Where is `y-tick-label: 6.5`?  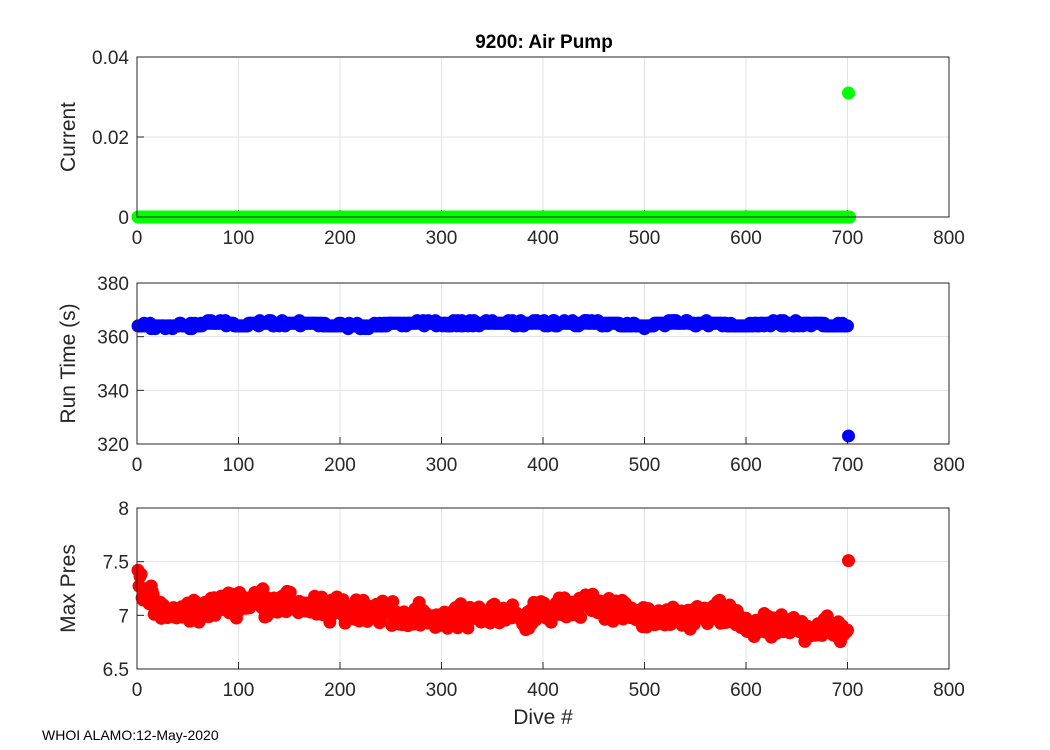
y-tick-label: 6.5 is located at coordinates (116, 670).